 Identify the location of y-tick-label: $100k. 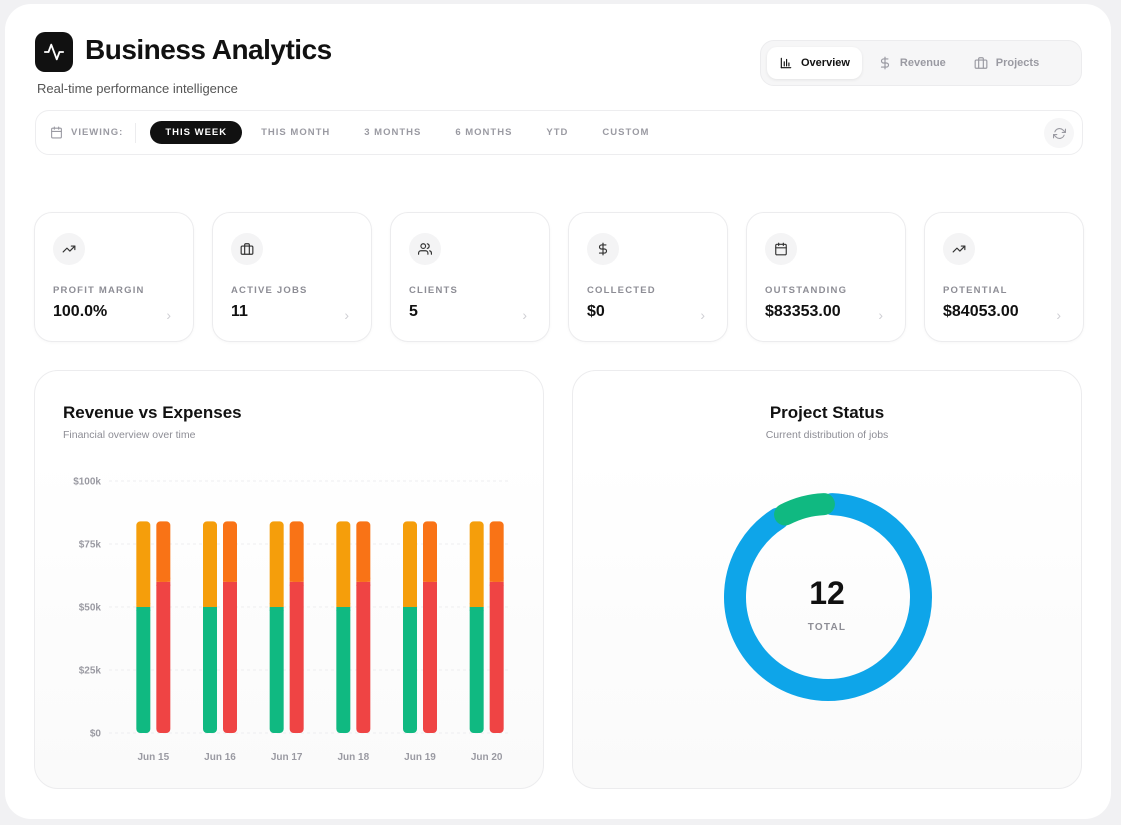
(87, 482).